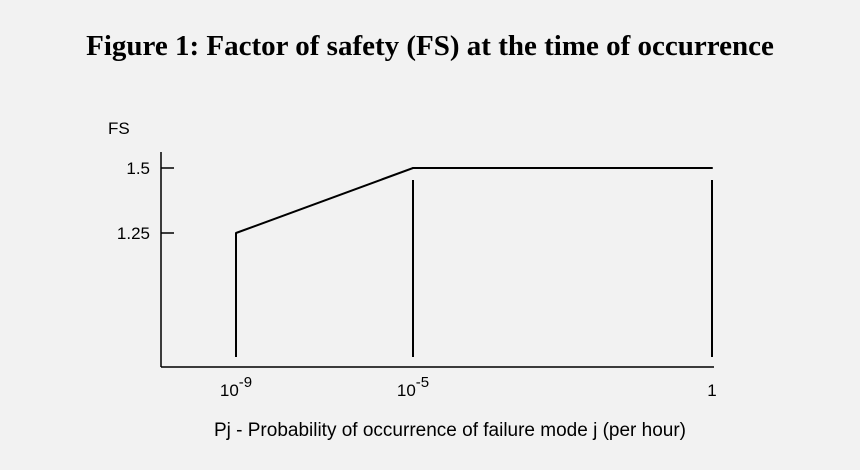  Describe the element at coordinates (236, 387) in the screenshot. I see `x-tick-label-0: 10⁻⁹` at that location.